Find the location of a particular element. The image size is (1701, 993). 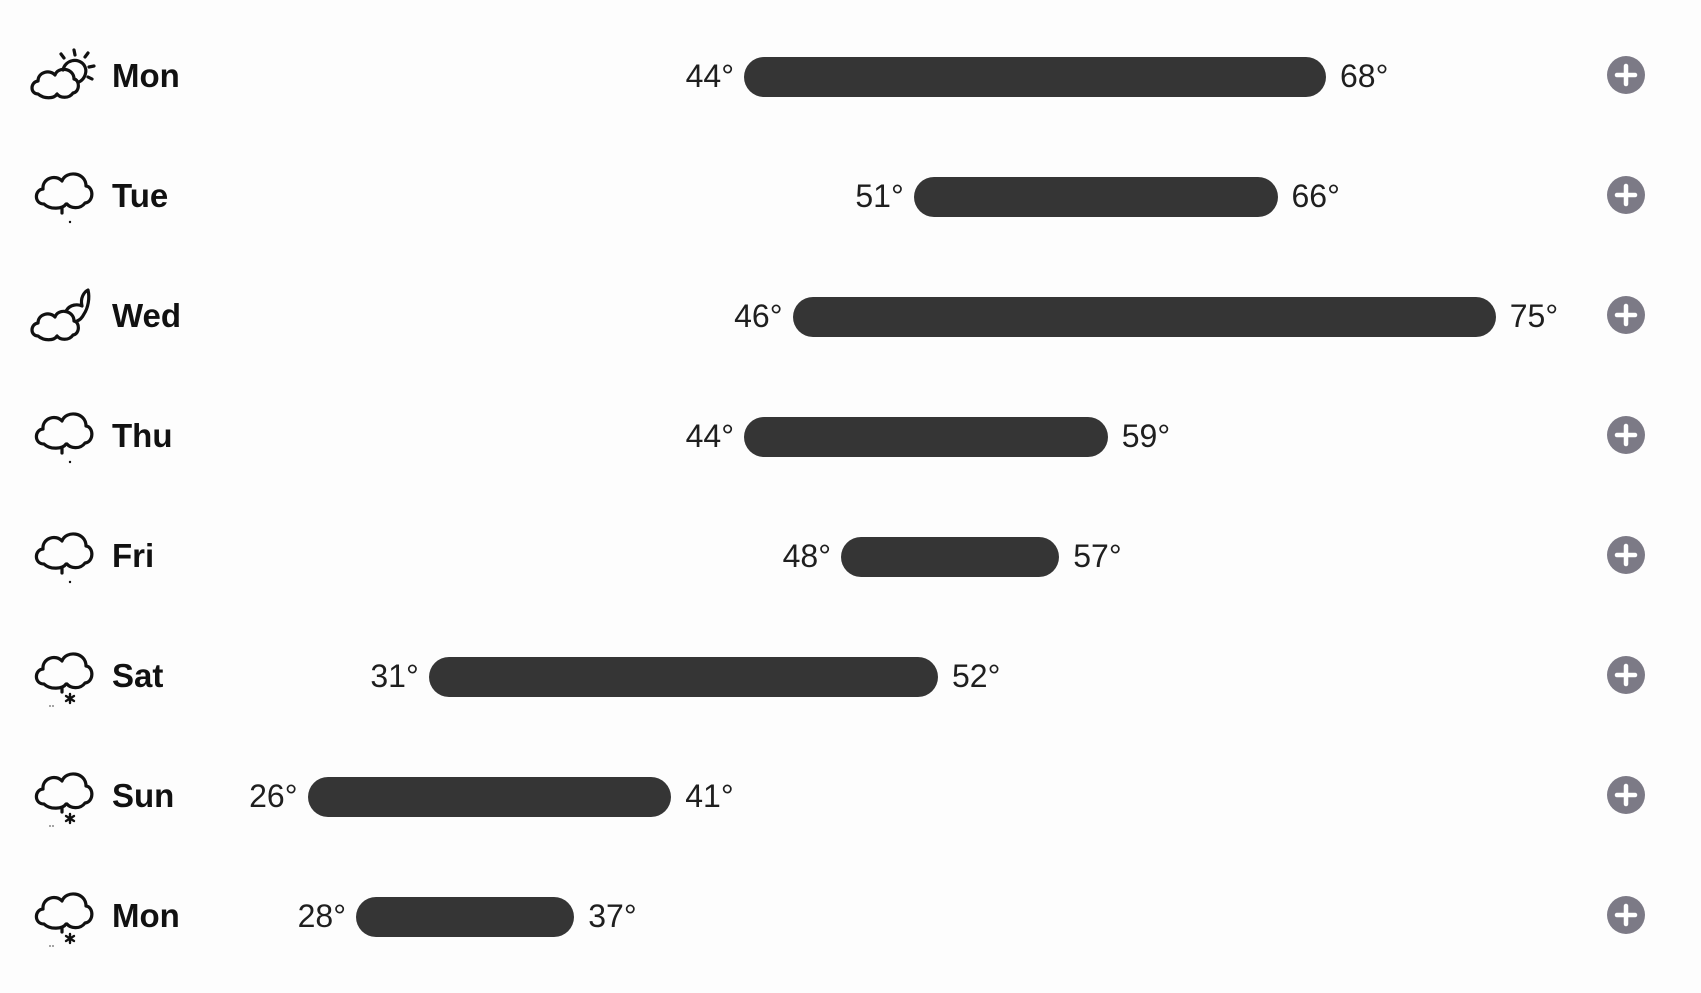

day-label: Wed is located at coordinates (147, 315).